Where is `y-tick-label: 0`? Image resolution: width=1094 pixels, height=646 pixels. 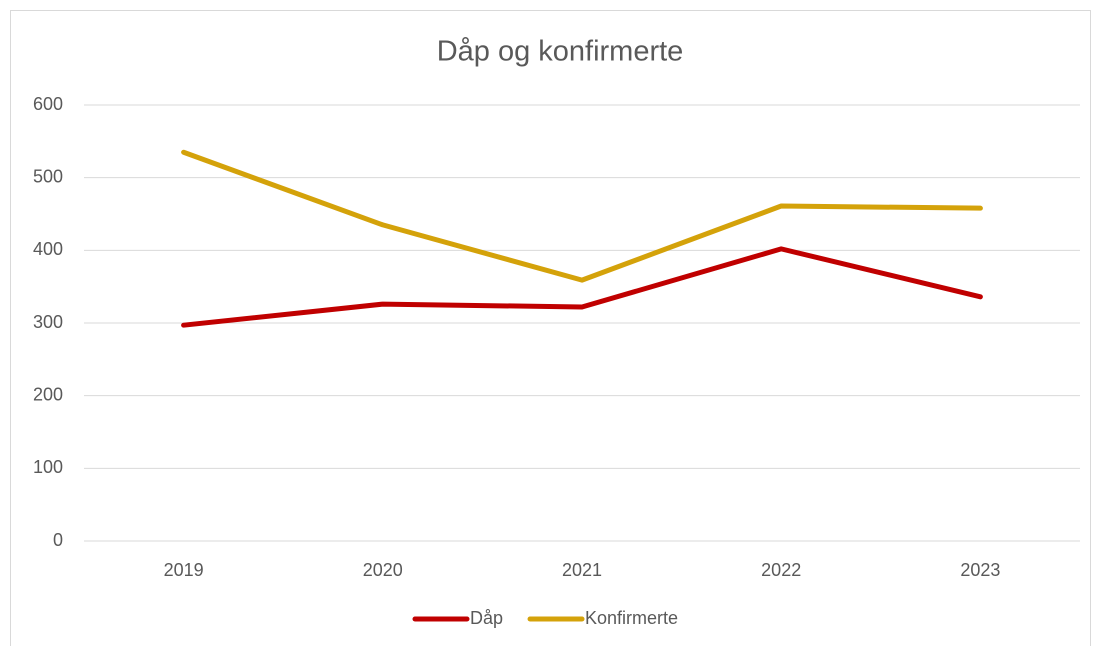 y-tick-label: 0 is located at coordinates (58, 540).